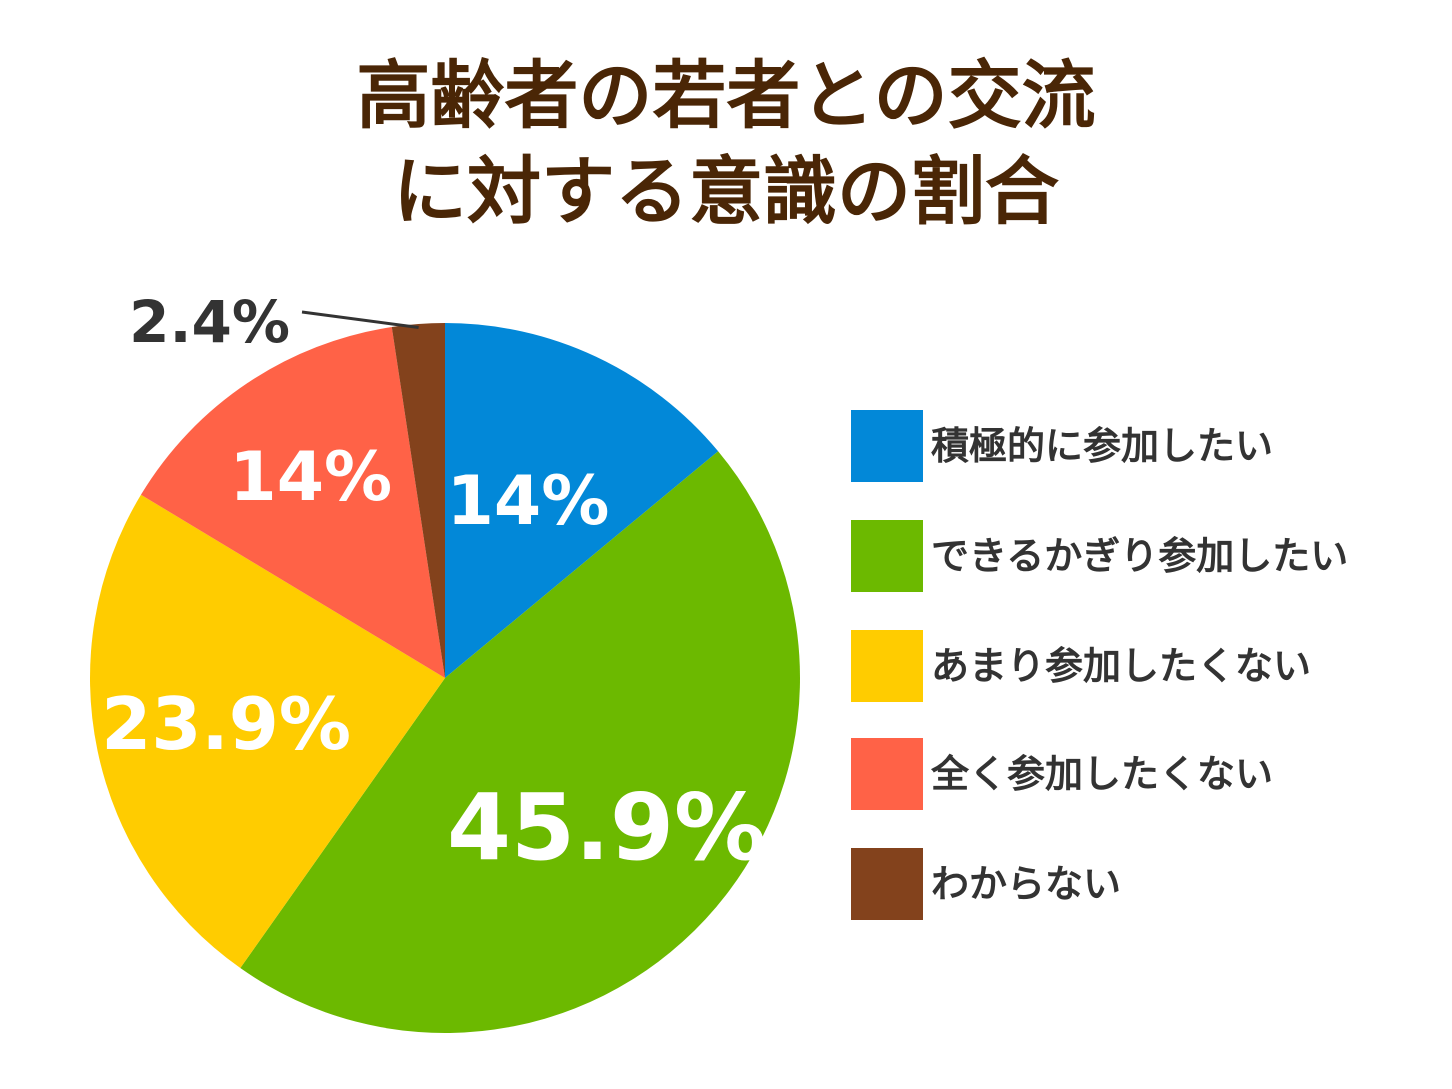 The height and width of the screenshot is (1089, 1452). I want to click on slice-label-active: 14%, so click(528, 501).